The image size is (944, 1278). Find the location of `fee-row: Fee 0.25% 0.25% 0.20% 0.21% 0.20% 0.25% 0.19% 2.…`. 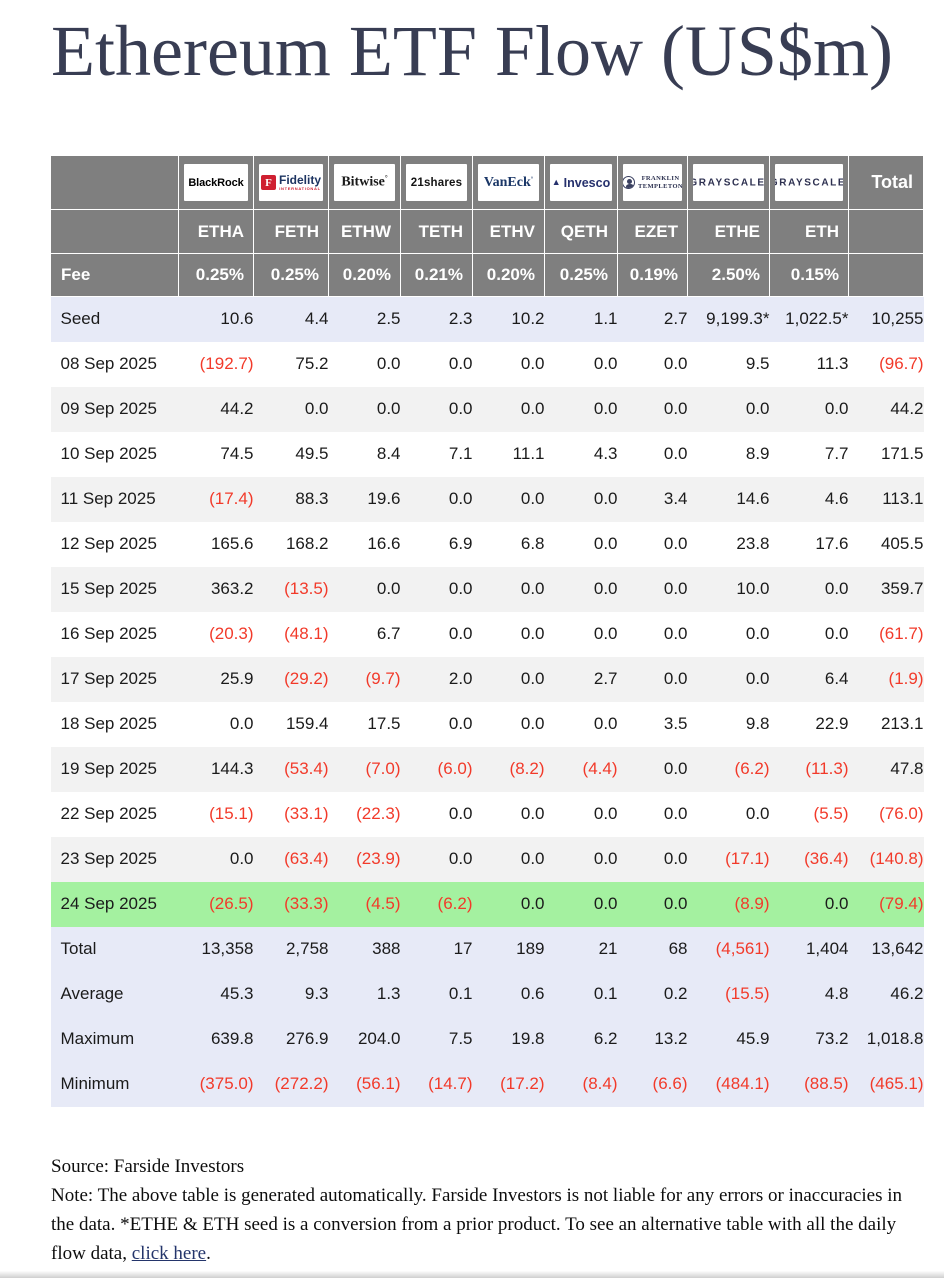

fee-row: Fee 0.25% 0.25% 0.20% 0.21% 0.20% 0.25% 0.19% 2.… is located at coordinates (487, 275).